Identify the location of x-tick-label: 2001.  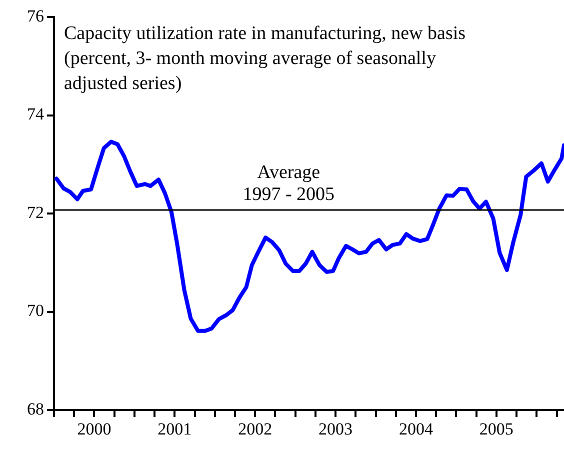
(175, 429).